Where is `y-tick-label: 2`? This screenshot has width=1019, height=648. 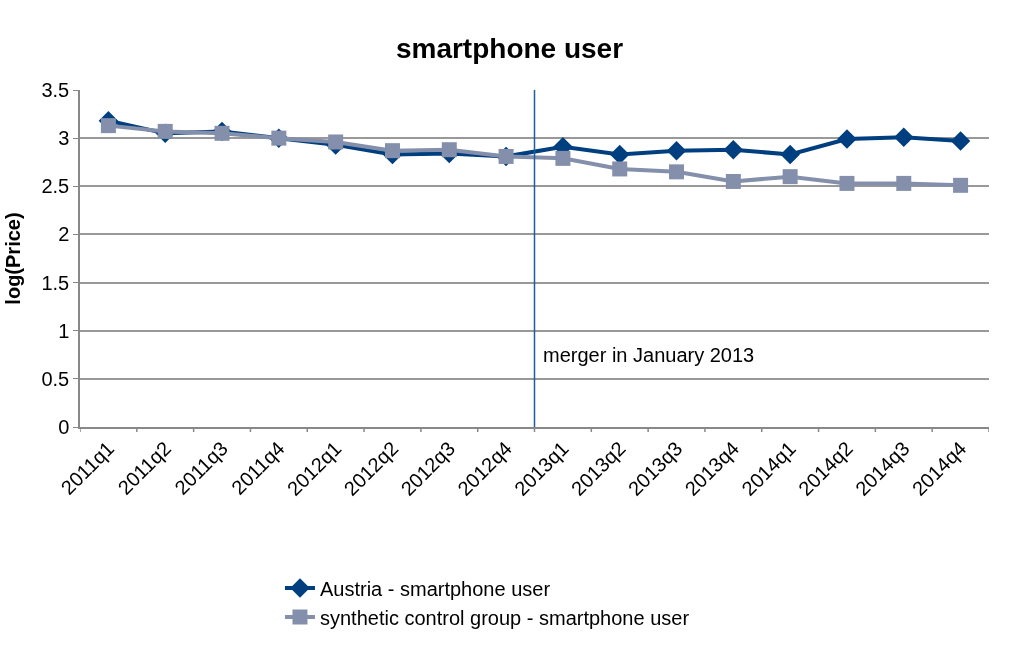 y-tick-label: 2 is located at coordinates (64, 234).